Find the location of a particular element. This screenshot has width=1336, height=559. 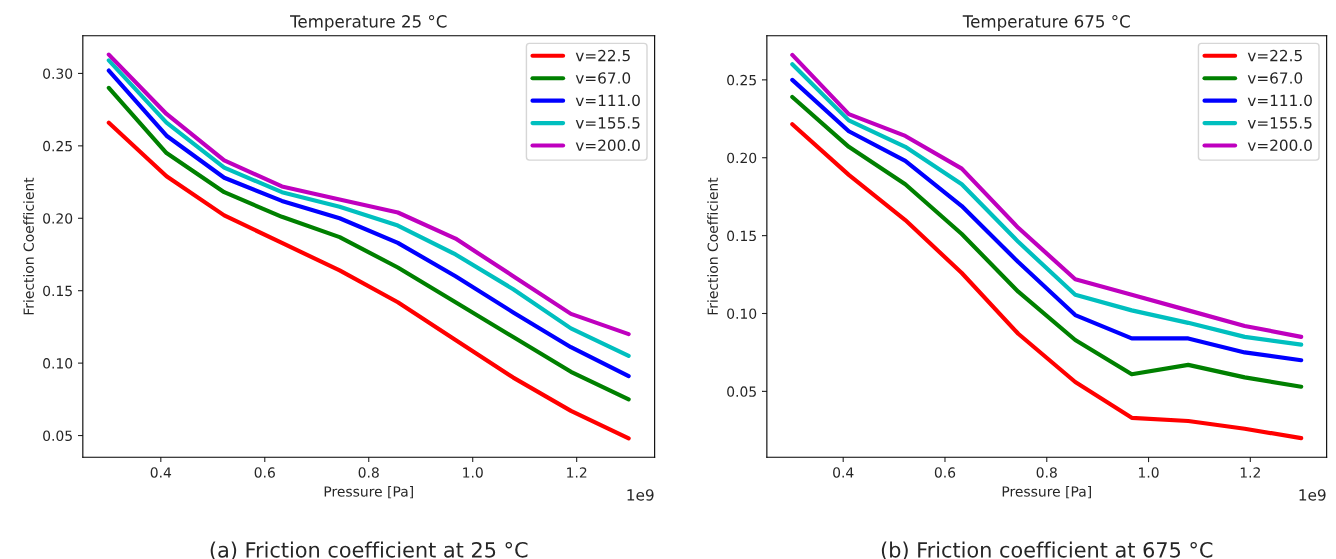

chart-title: Temperature 25 °C is located at coordinates (368, 23).